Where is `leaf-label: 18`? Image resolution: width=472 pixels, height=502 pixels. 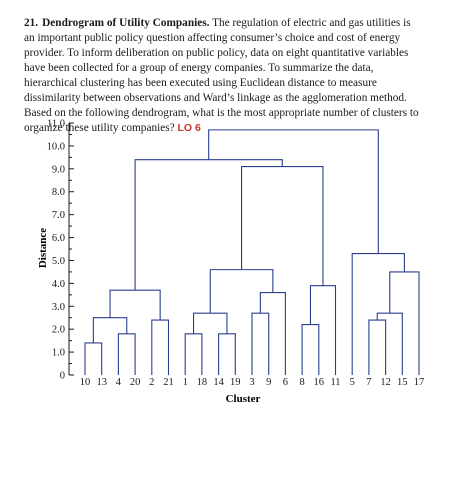
leaf-label: 18 is located at coordinates (202, 382).